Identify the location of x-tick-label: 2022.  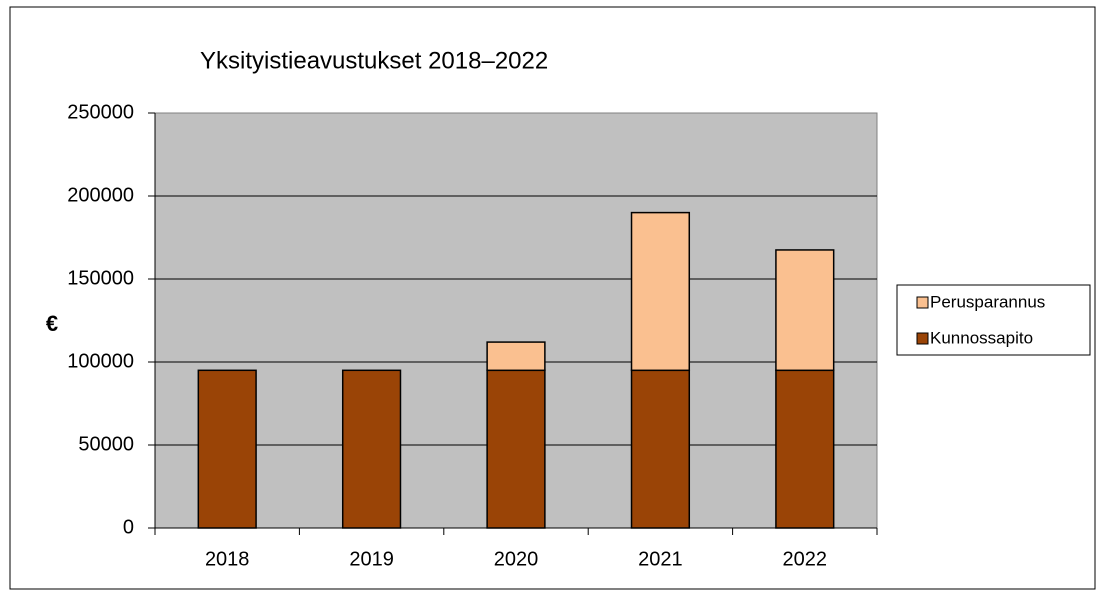
(805, 559).